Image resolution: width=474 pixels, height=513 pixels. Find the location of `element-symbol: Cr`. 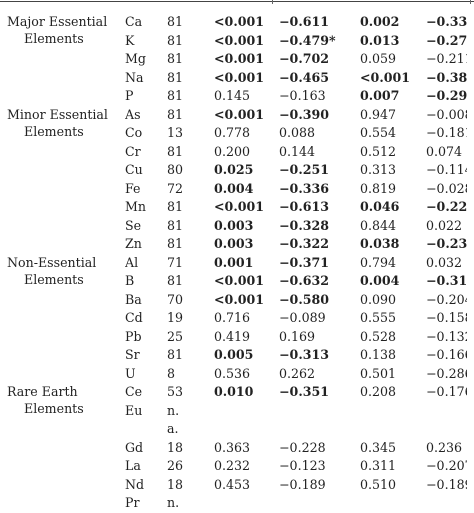

element-symbol: Cr is located at coordinates (133, 151).